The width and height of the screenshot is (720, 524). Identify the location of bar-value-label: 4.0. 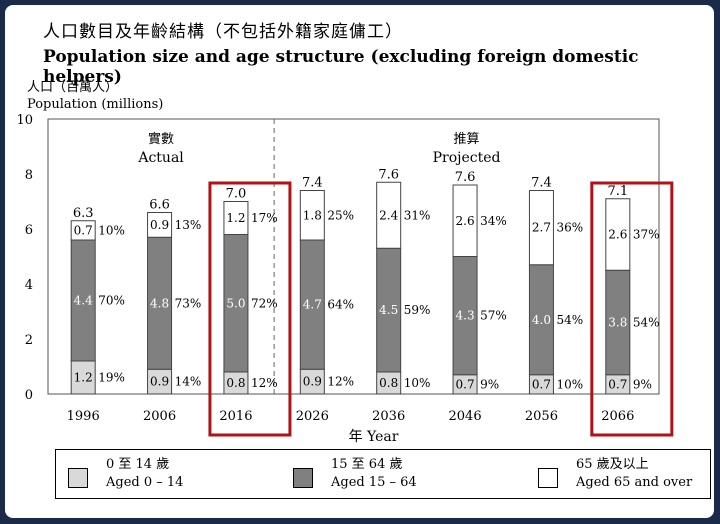
(541, 320).